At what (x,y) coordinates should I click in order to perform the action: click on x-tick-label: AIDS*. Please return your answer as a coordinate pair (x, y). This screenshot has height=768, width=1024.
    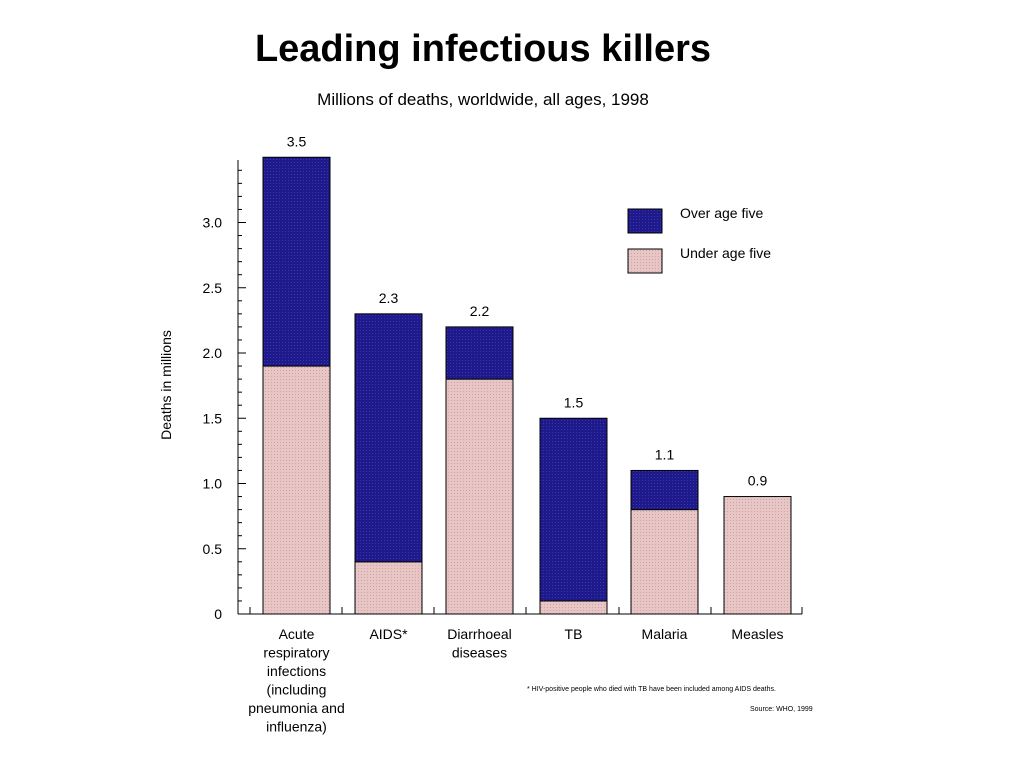
    Looking at the image, I should click on (388, 634).